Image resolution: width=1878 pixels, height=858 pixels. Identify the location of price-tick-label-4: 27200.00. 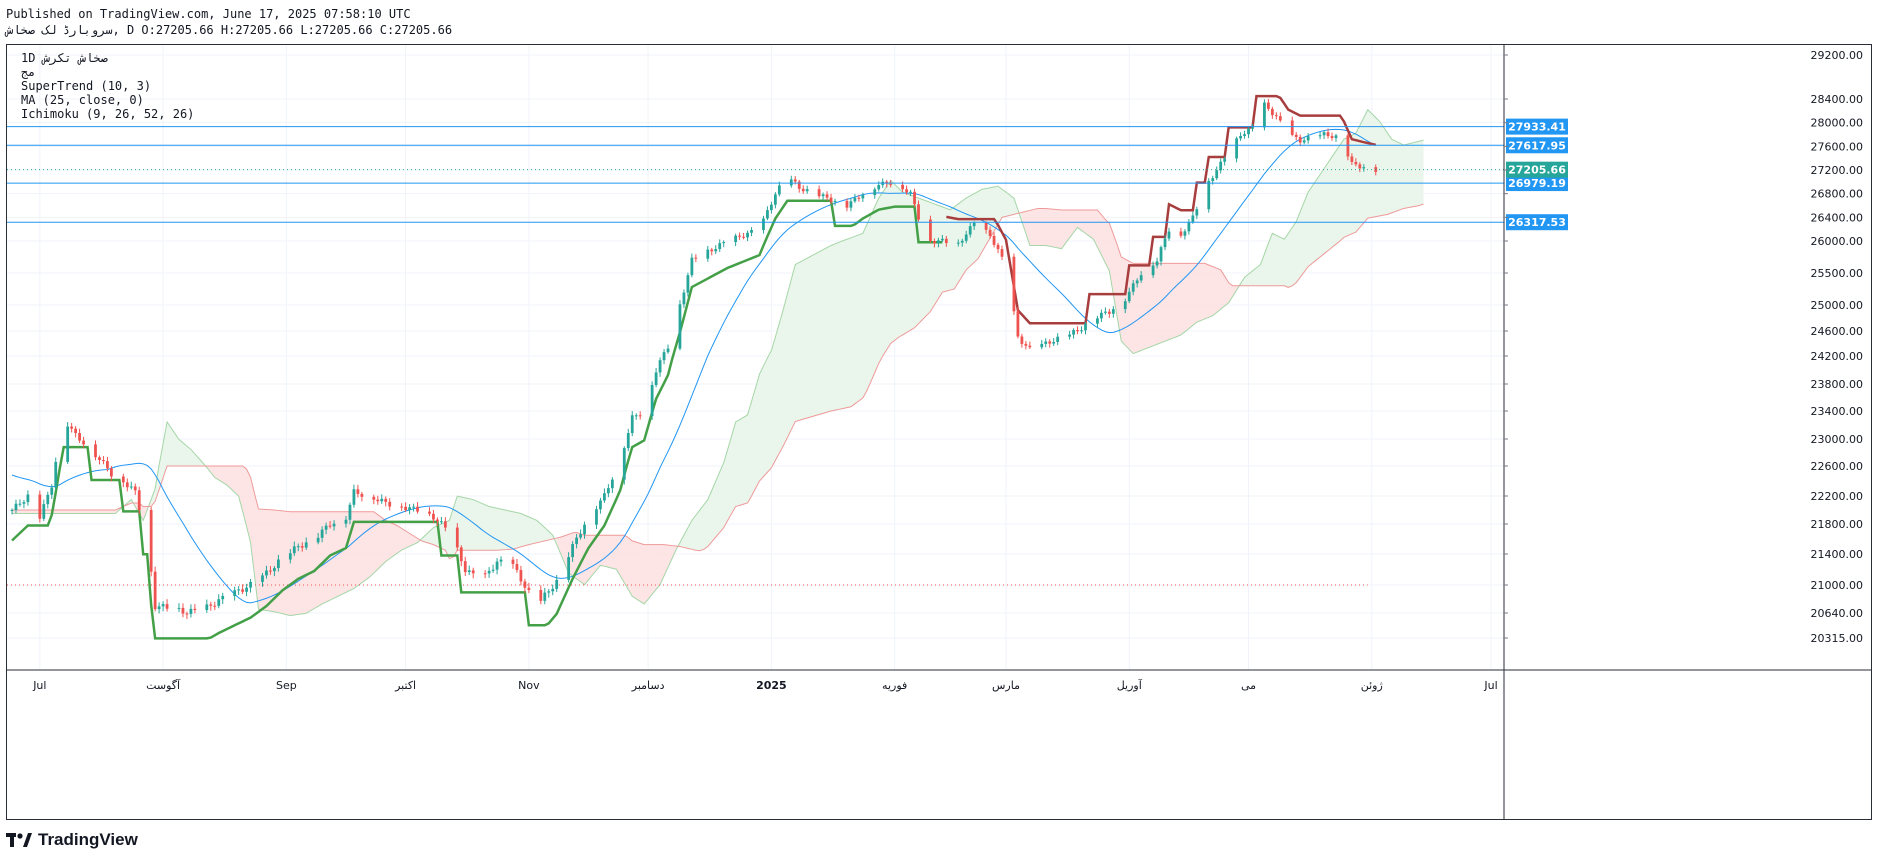
(1837, 170).